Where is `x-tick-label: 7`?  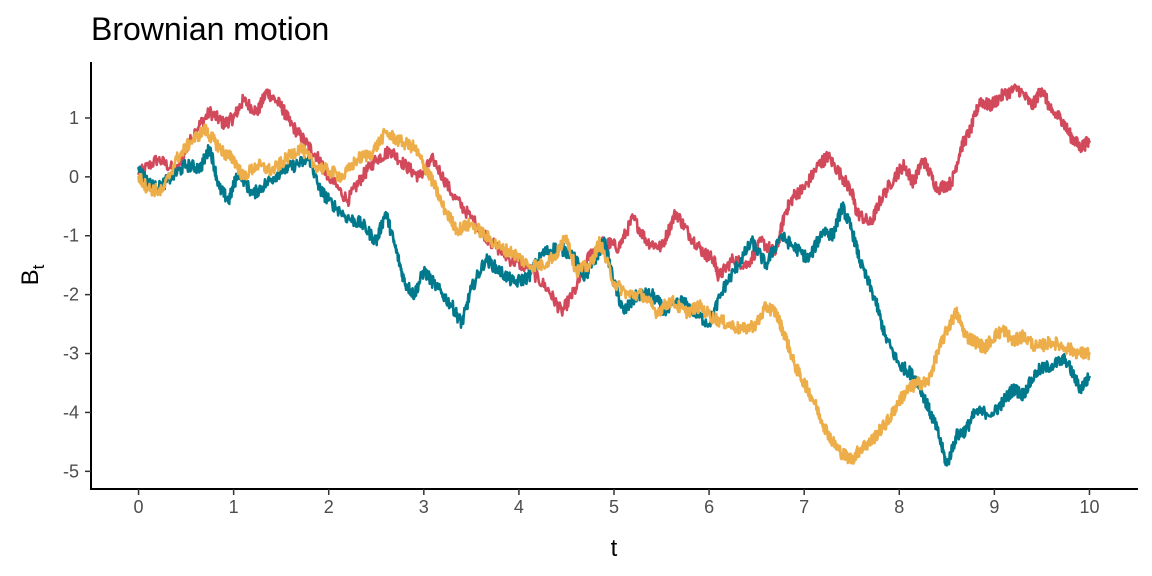
x-tick-label: 7 is located at coordinates (804, 507).